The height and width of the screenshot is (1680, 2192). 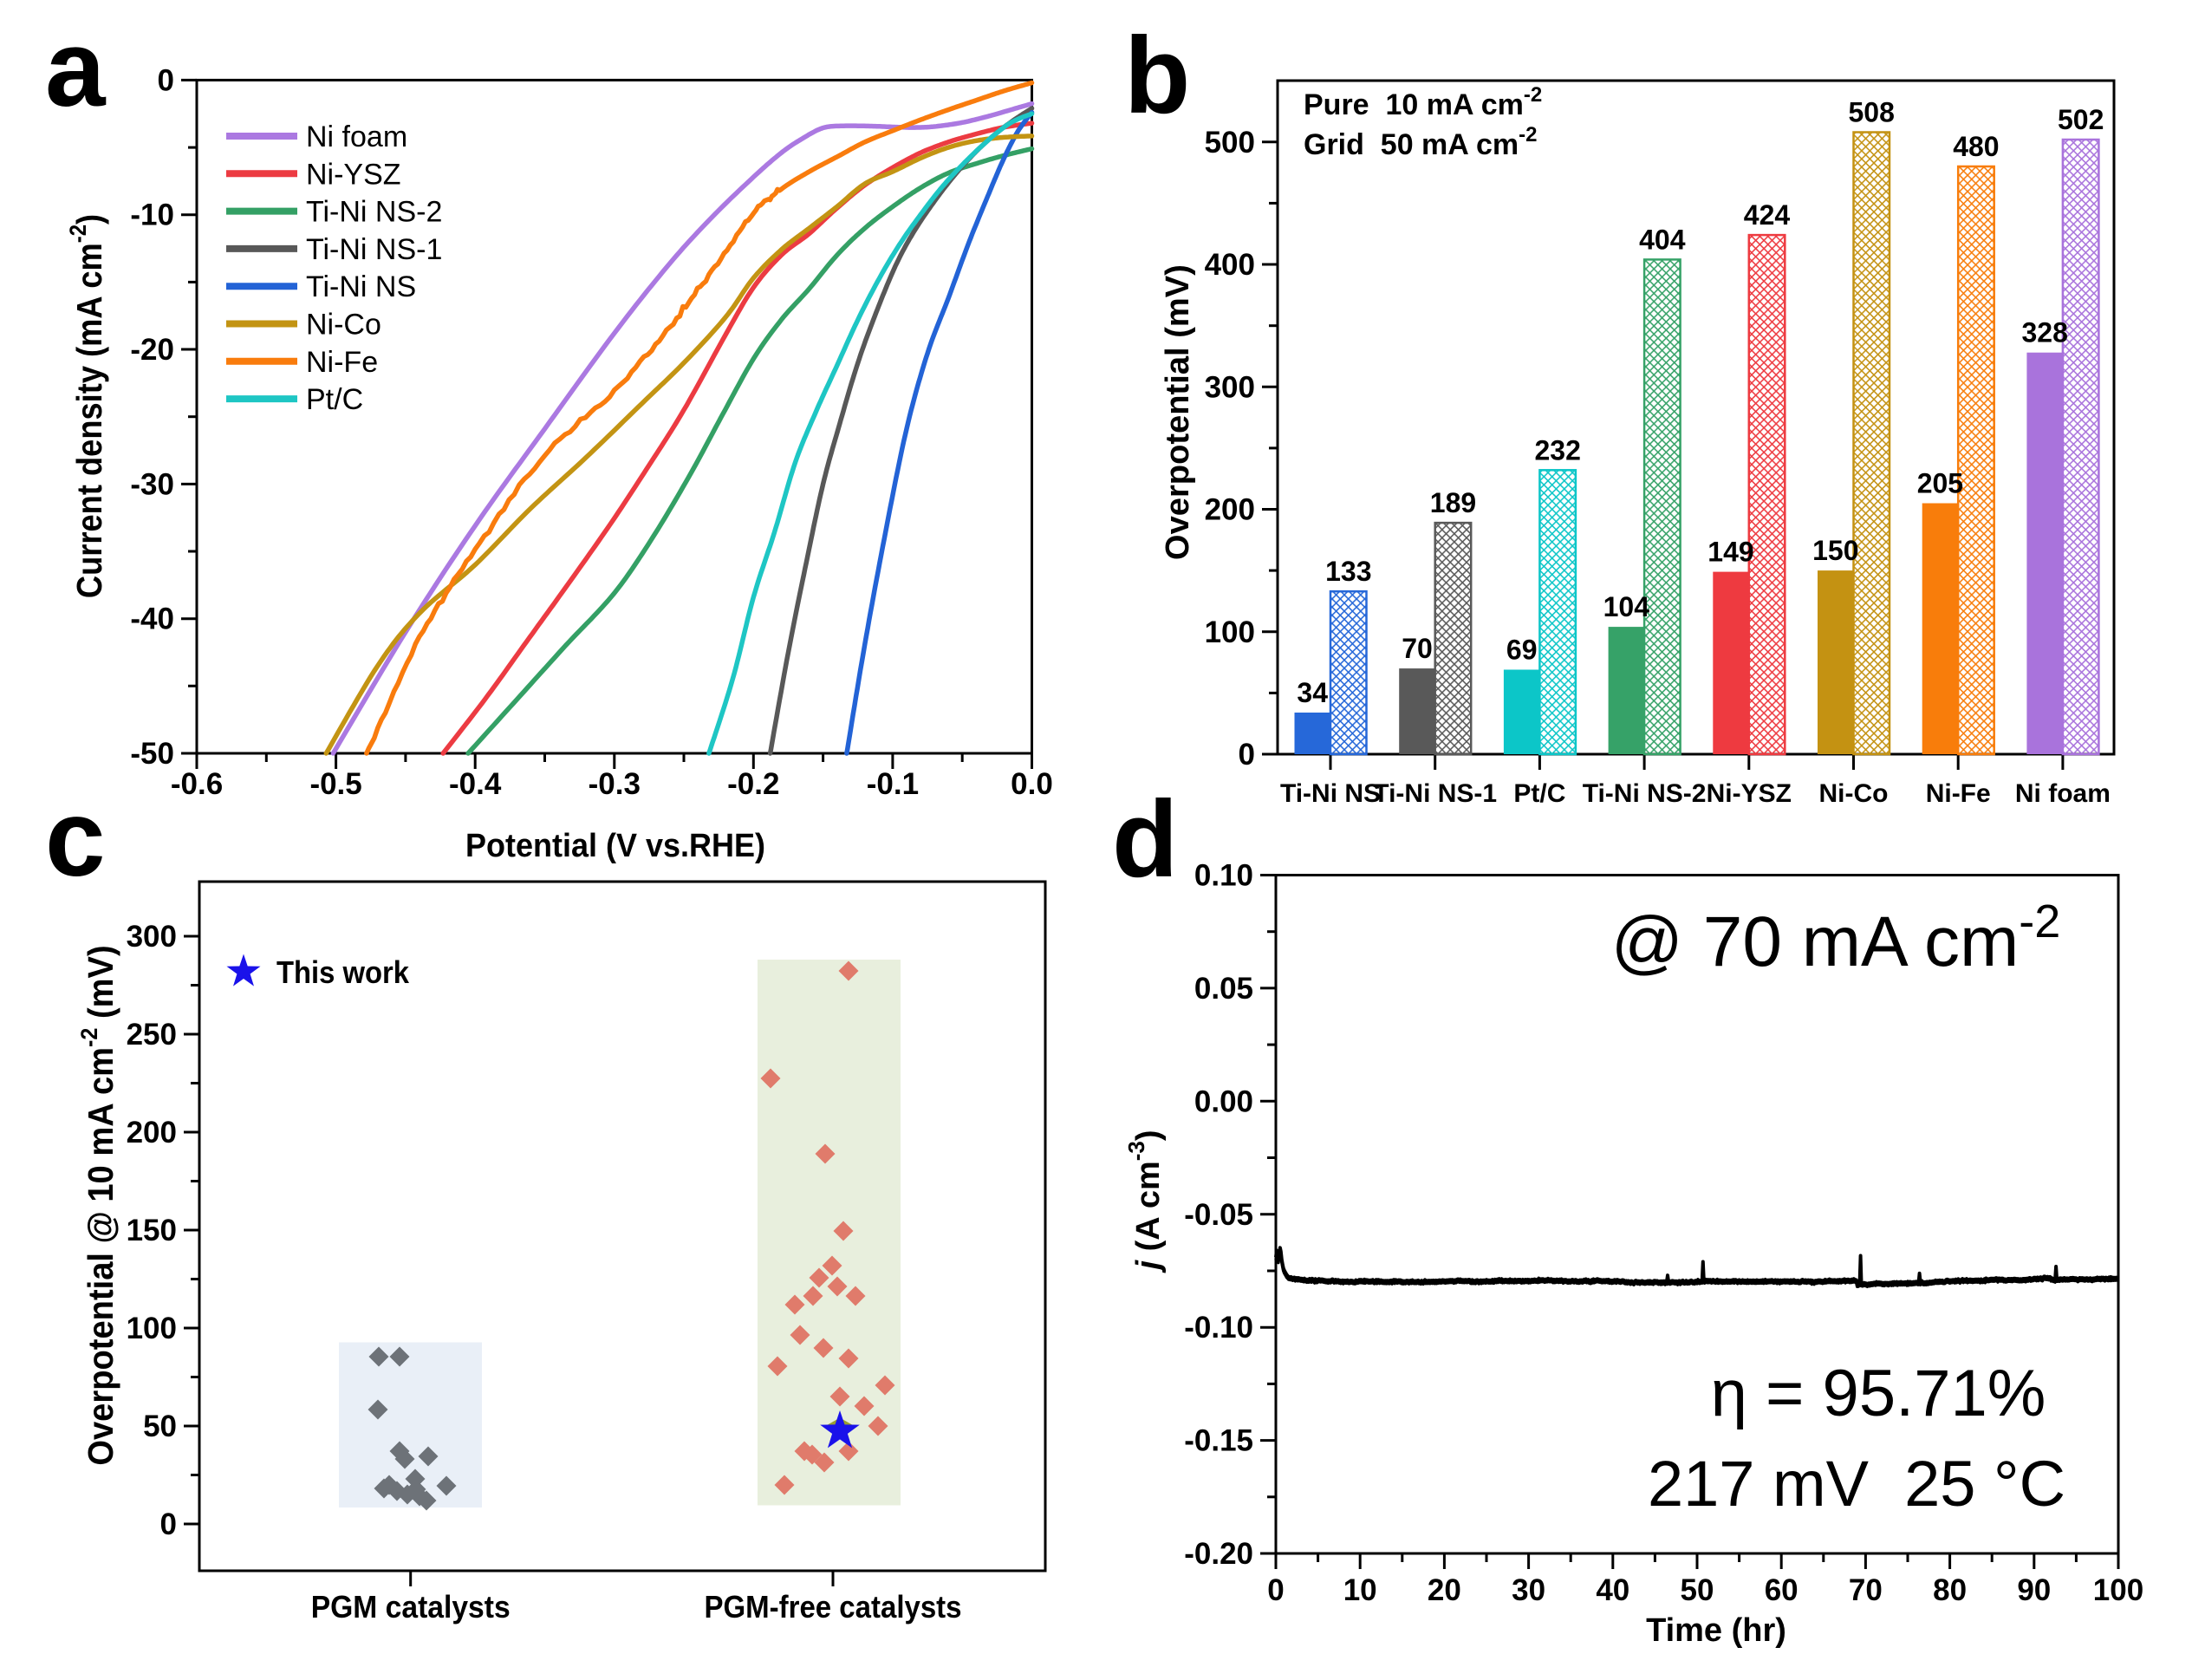 What do you see at coordinates (1218, 1328) in the screenshot?
I see `svg-text: -0.10` at bounding box center [1218, 1328].